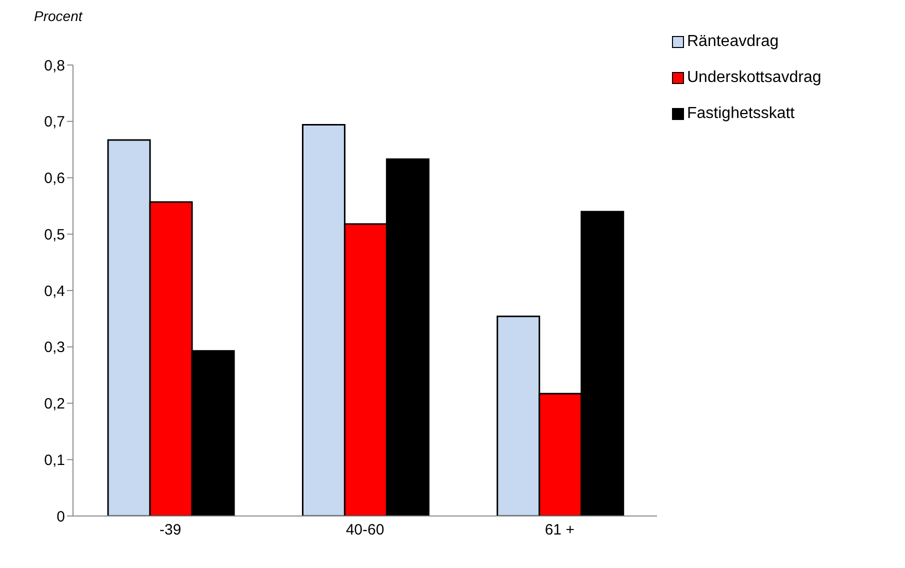 The width and height of the screenshot is (905, 568). I want to click on y-tick-label: 0,2, so click(54, 404).